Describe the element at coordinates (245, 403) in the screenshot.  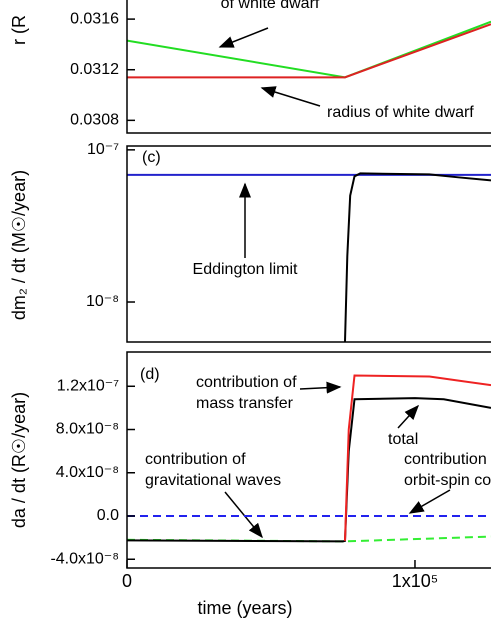
I see `annotation: mass transfer` at that location.